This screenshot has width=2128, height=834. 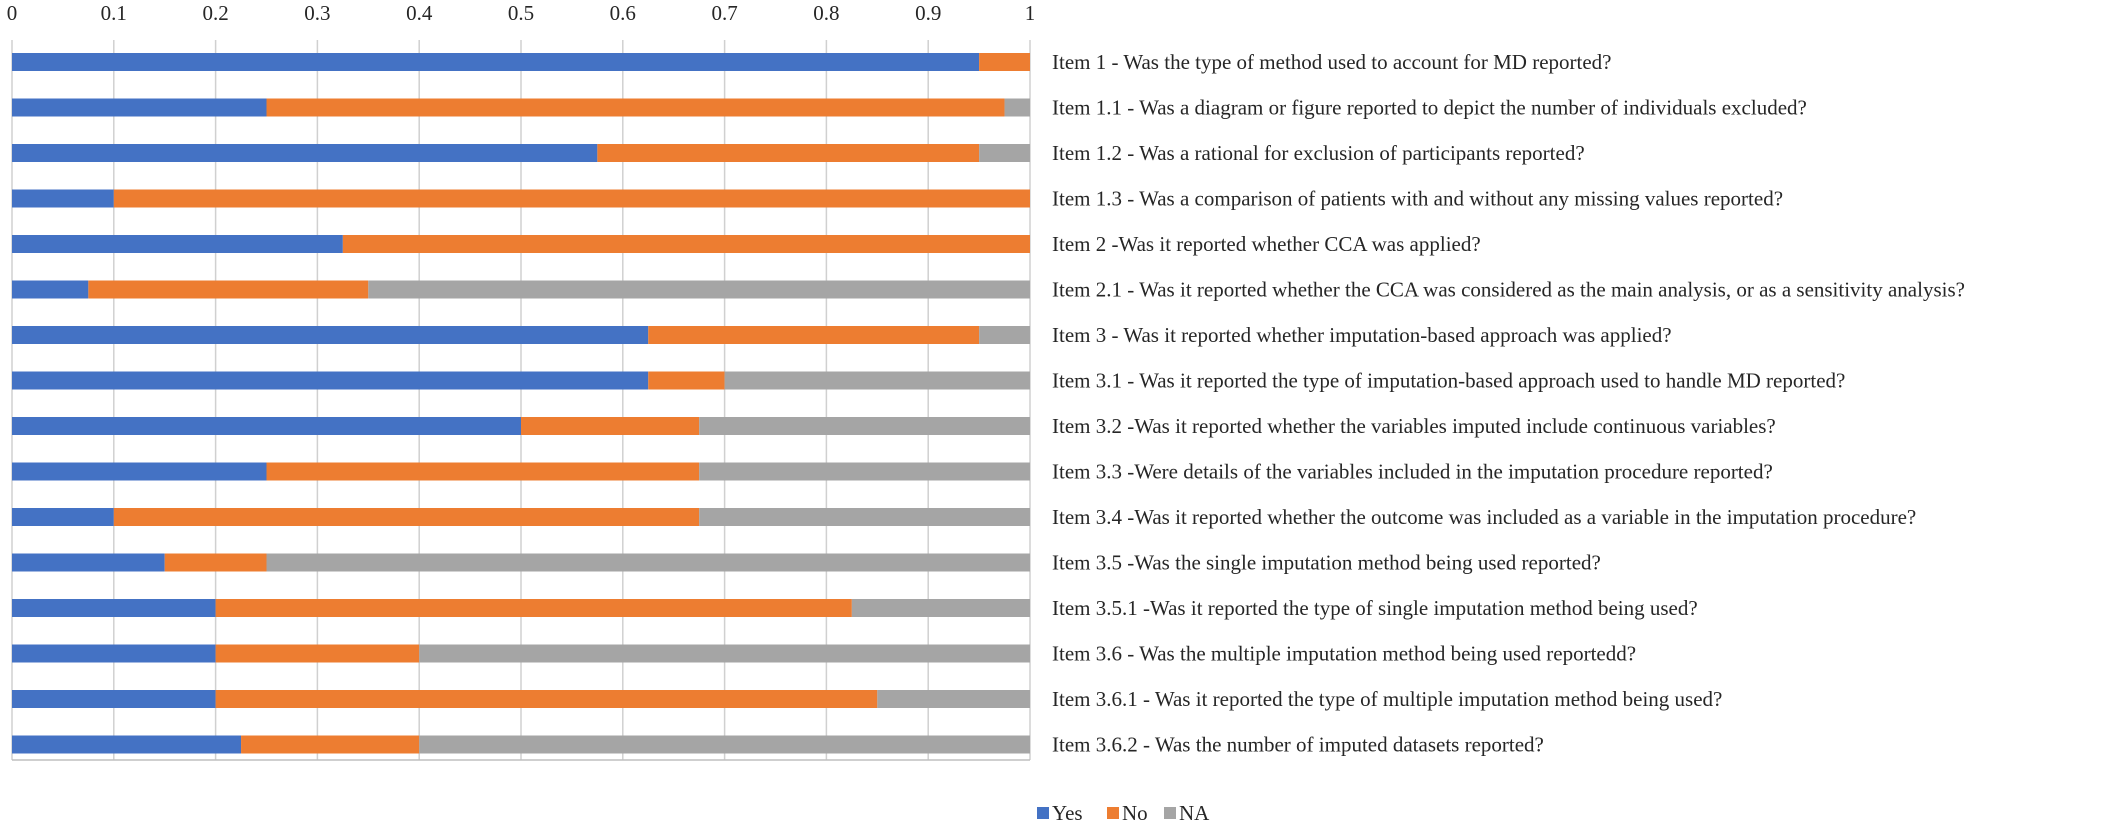 What do you see at coordinates (1043, 813) in the screenshot?
I see `legend-swatch-yes` at bounding box center [1043, 813].